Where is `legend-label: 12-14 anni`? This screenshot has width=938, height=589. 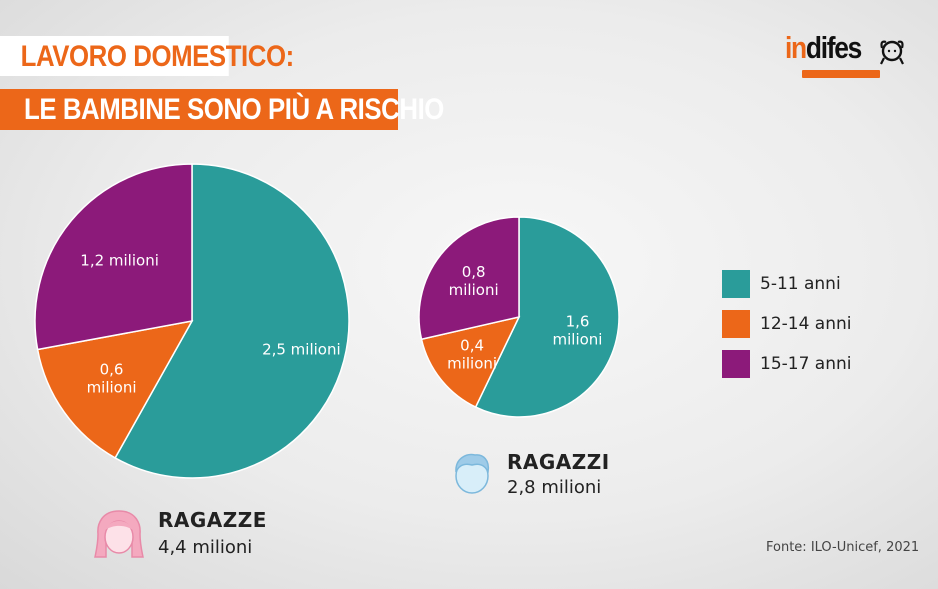
legend-label: 12-14 anni is located at coordinates (806, 324).